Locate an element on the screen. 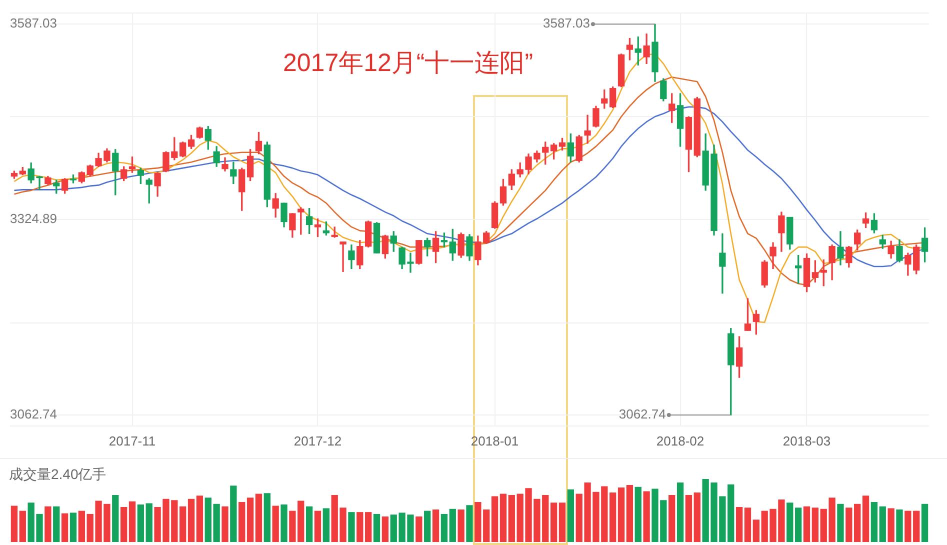 This screenshot has height=545, width=947. x-tick-label: 2017-12 is located at coordinates (318, 440).